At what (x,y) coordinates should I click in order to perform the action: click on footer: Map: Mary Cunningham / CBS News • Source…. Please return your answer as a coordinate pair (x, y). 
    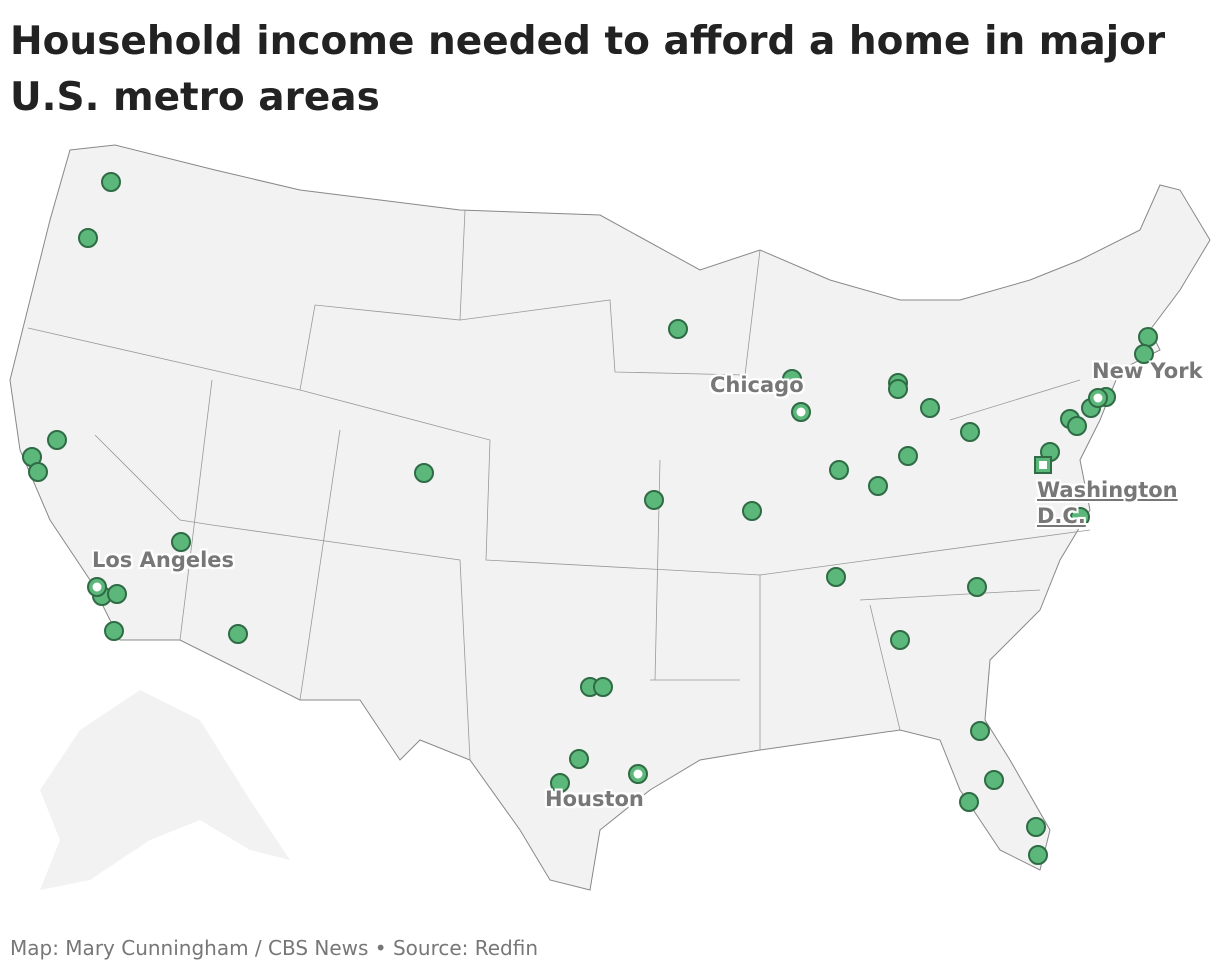
    Looking at the image, I should click on (274, 948).